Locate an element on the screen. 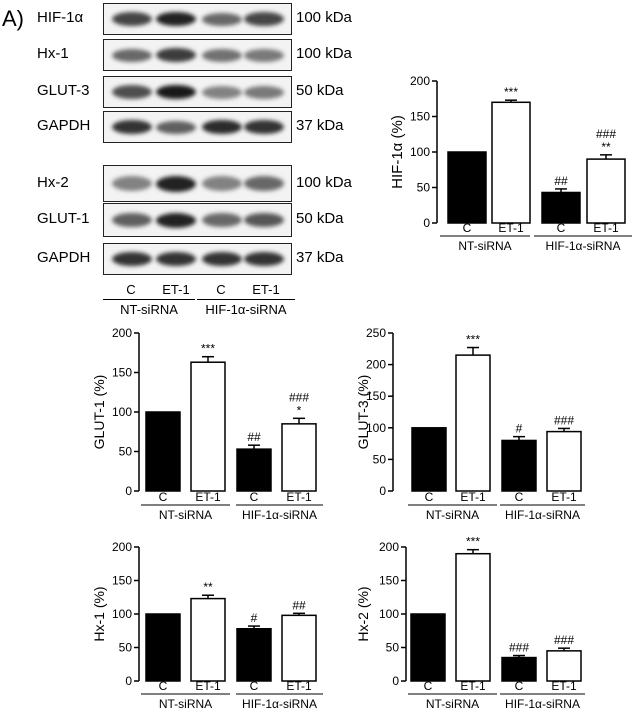 This screenshot has height=713, width=640. significance-label: ** is located at coordinates (606, 147).